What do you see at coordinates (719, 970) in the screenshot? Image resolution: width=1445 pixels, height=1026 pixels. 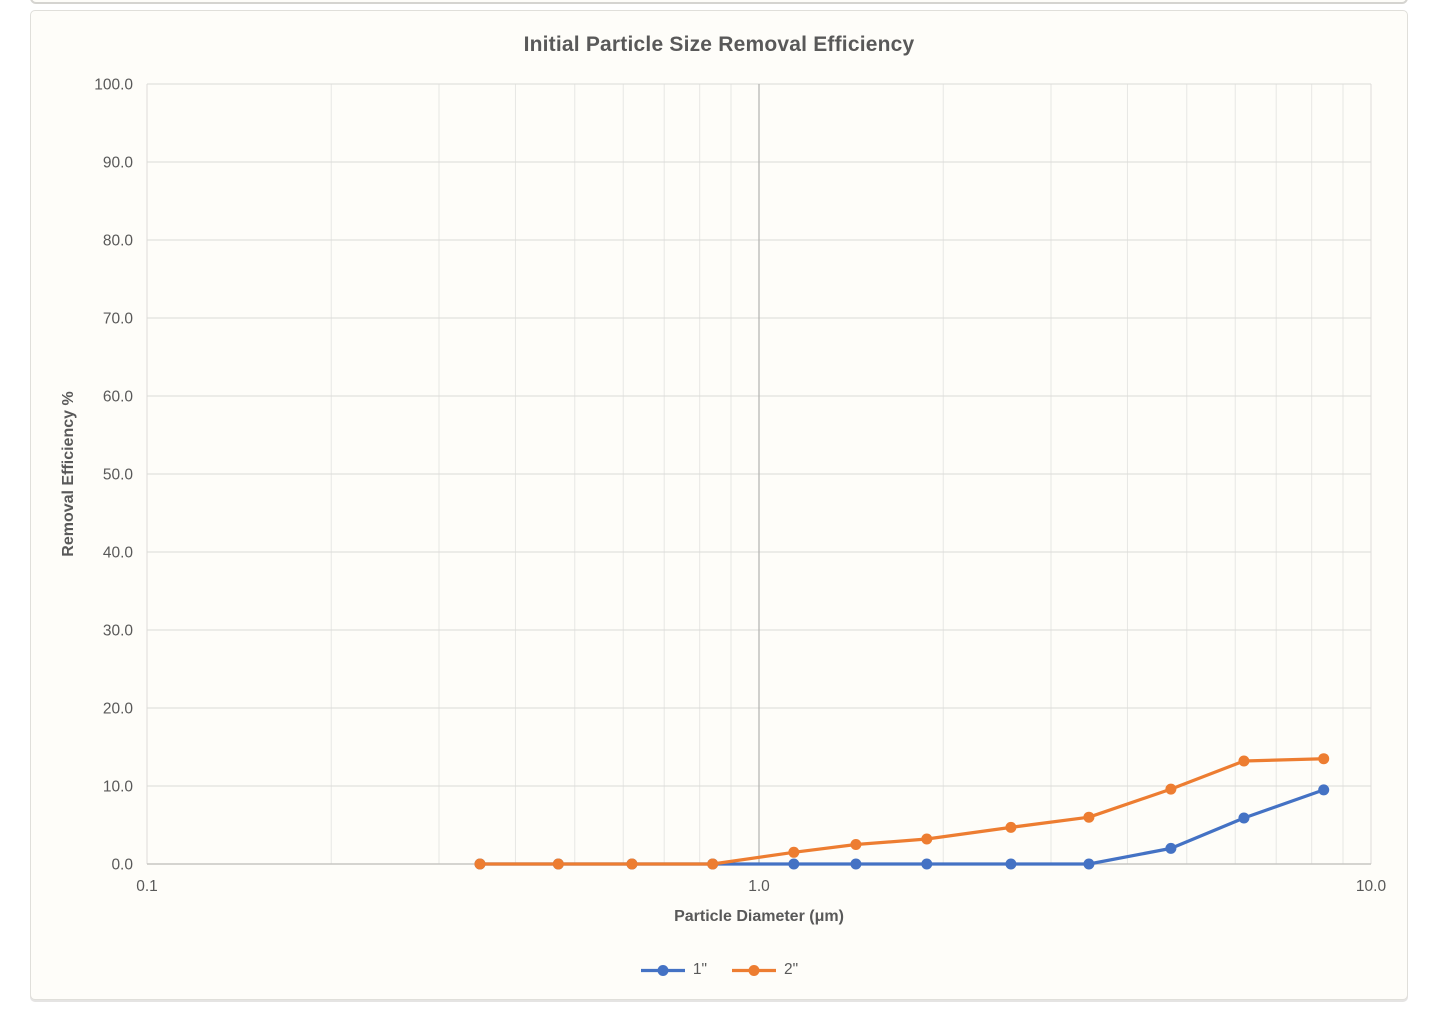 I see `legend: 1" 2"` at bounding box center [719, 970].